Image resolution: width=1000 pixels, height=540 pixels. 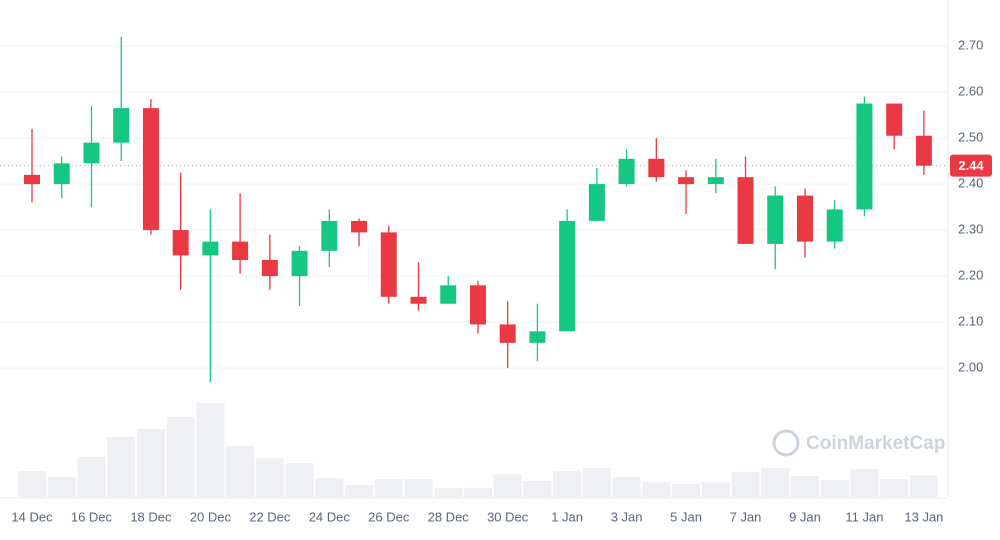 What do you see at coordinates (970, 229) in the screenshot?
I see `y-tick-label: 2.30` at bounding box center [970, 229].